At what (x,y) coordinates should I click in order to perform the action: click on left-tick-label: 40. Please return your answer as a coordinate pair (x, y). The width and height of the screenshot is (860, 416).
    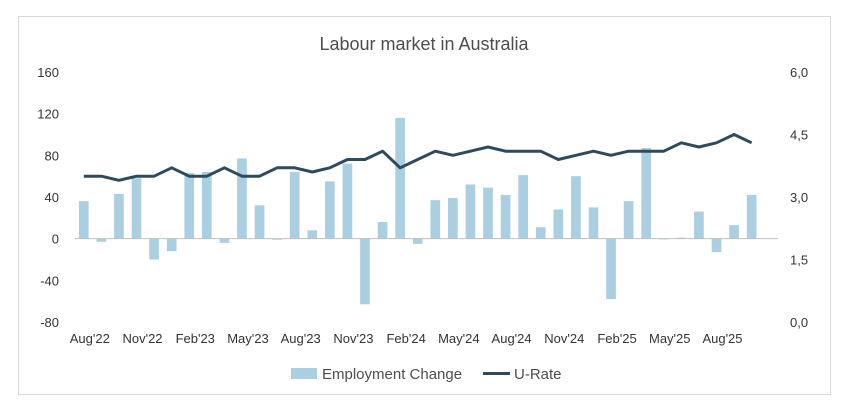
    Looking at the image, I should click on (52, 197).